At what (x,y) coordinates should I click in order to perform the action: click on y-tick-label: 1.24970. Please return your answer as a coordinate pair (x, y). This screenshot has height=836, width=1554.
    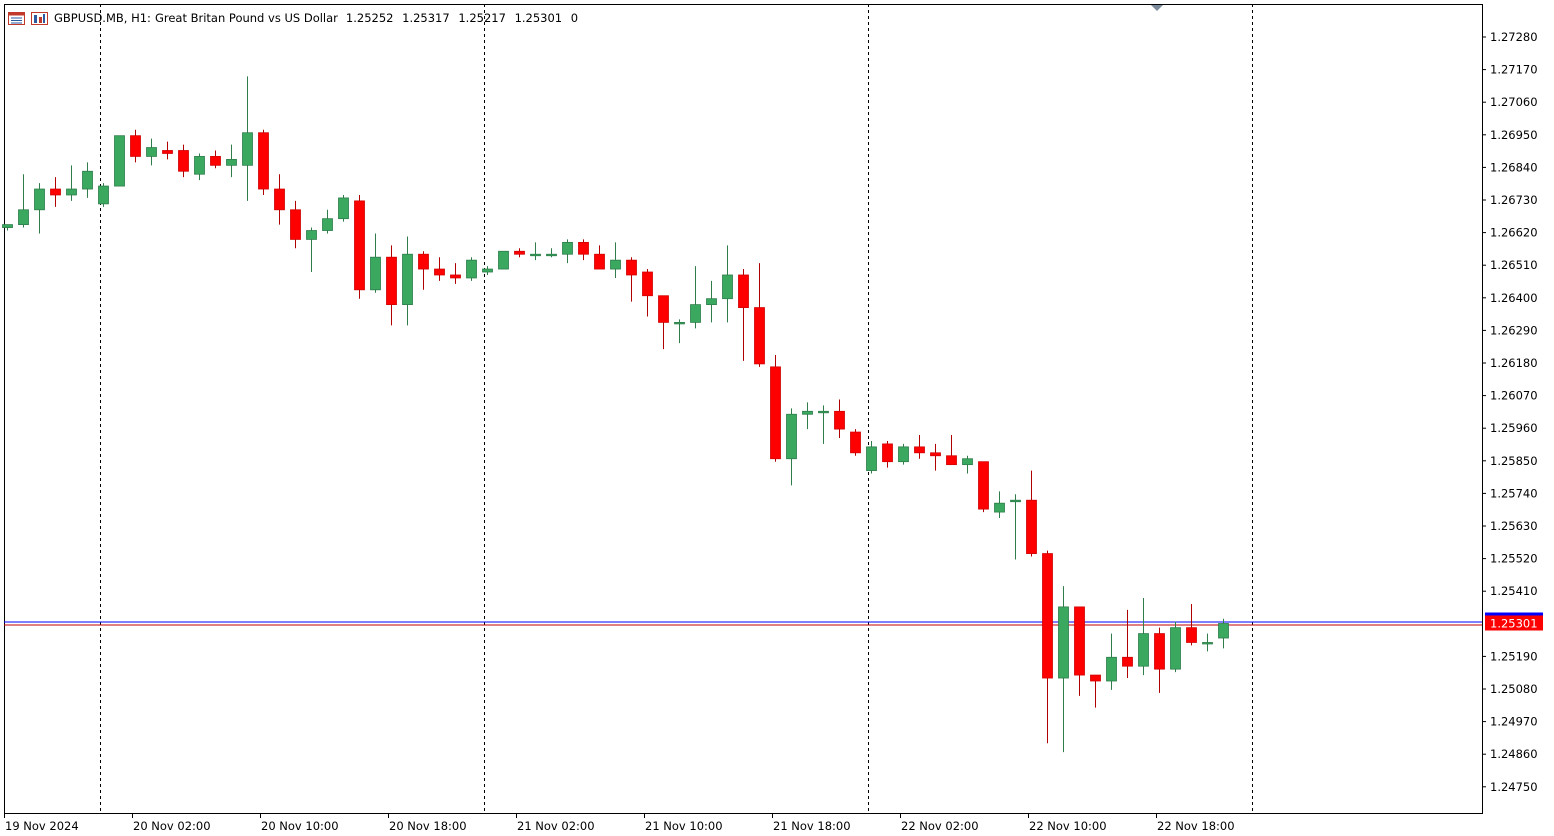
    Looking at the image, I should click on (1514, 722).